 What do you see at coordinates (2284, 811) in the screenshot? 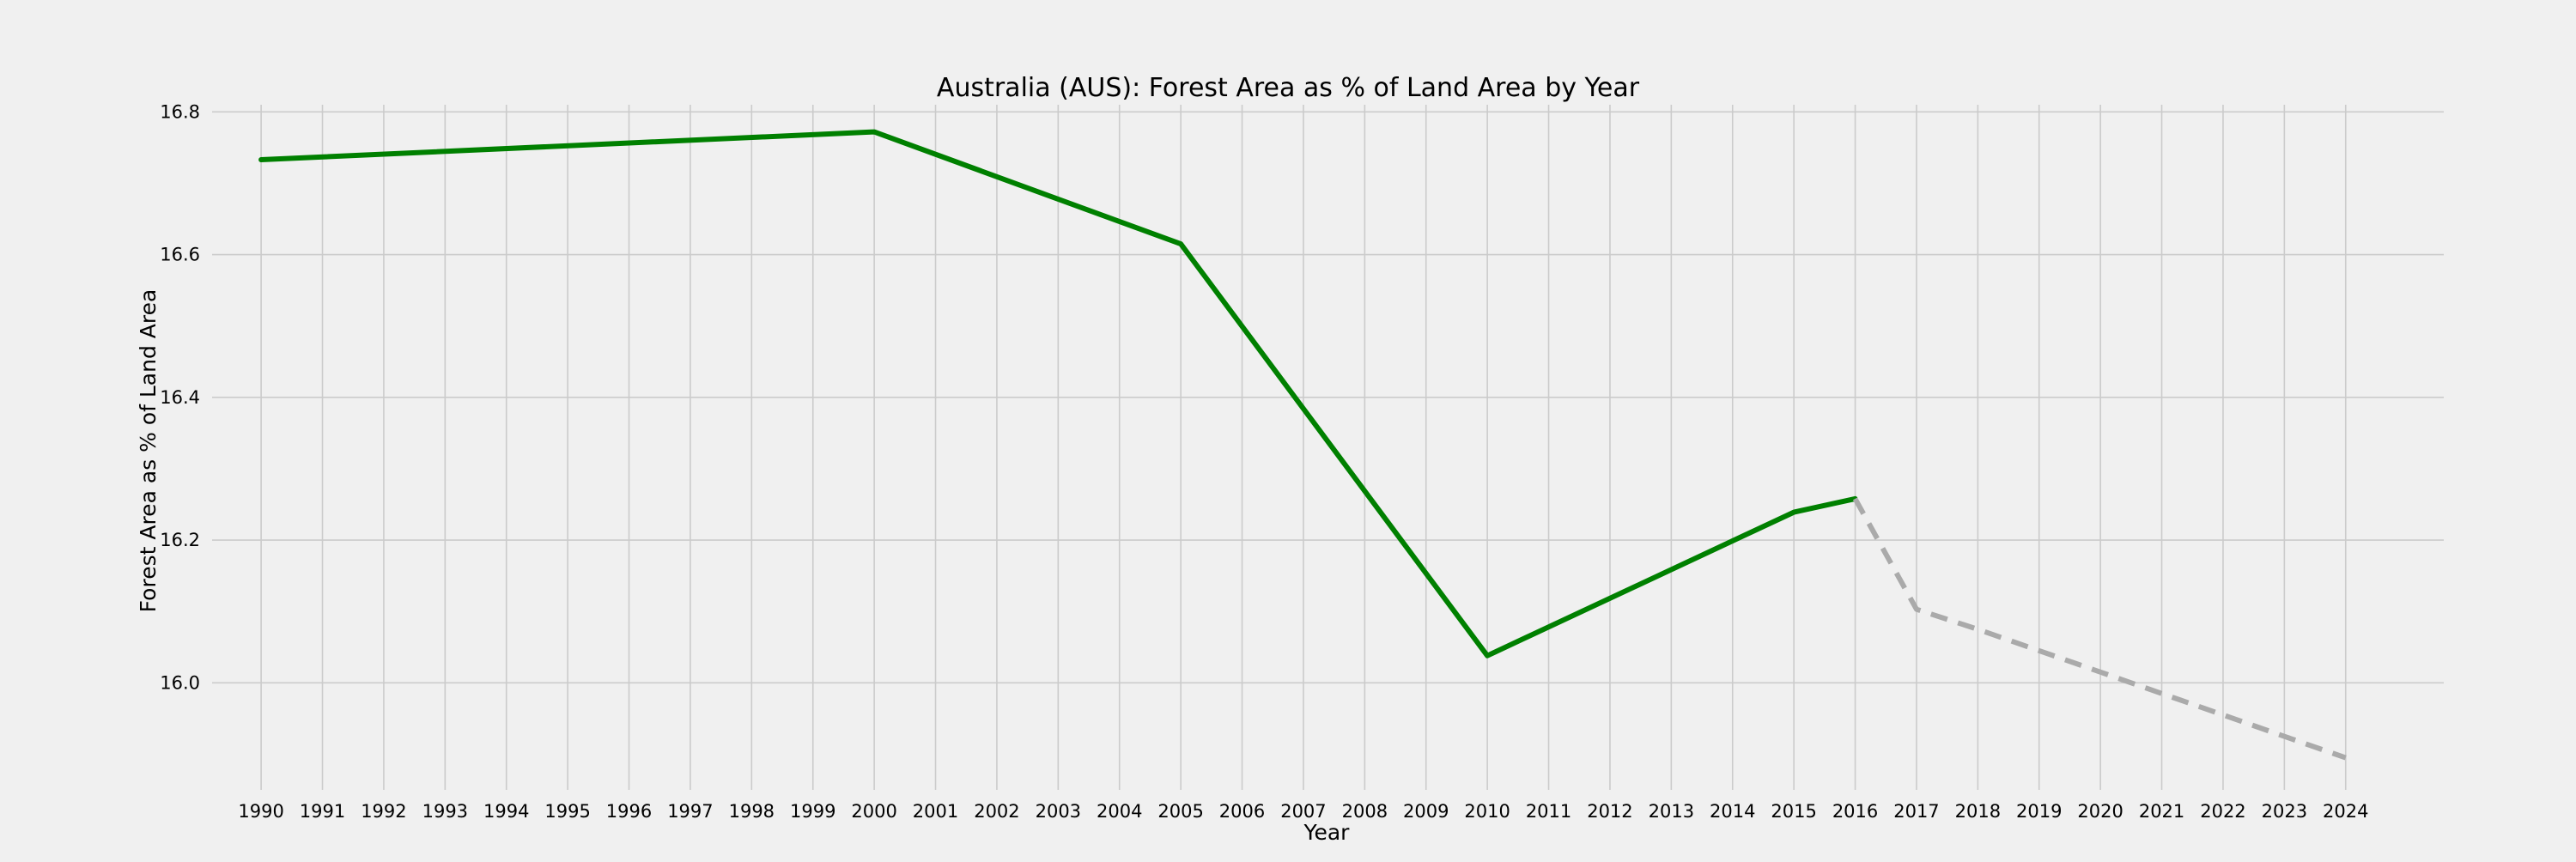
I see `x-tick-label: 2023` at bounding box center [2284, 811].